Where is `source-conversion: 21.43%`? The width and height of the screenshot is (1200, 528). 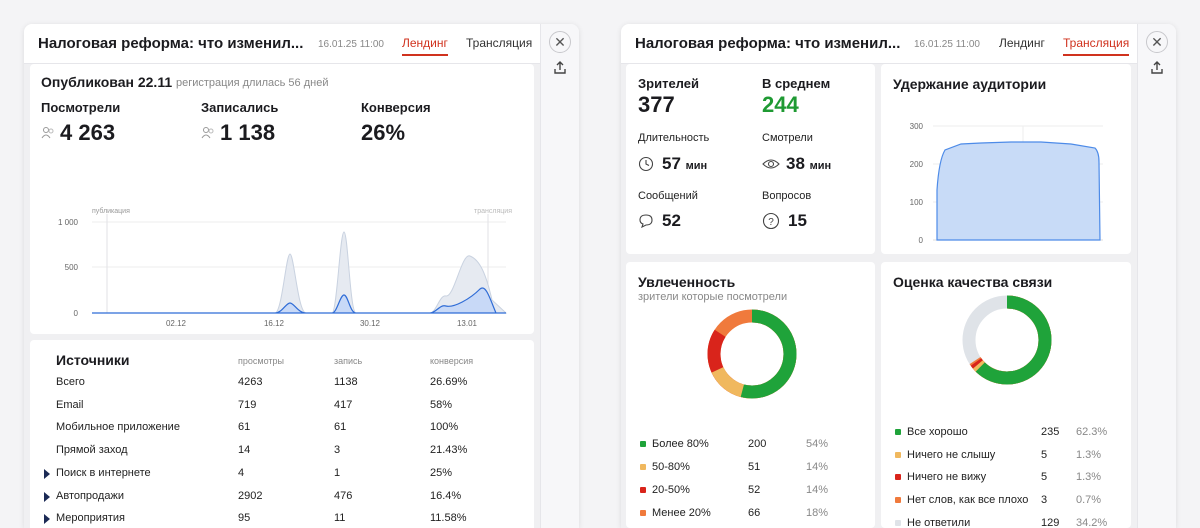
source-conversion: 21.43% is located at coordinates (449, 450).